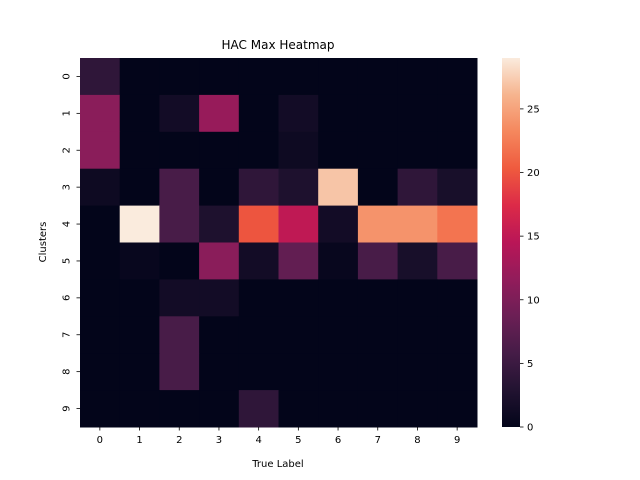  What do you see at coordinates (533, 173) in the screenshot?
I see `colorbar-tick-label: 20` at bounding box center [533, 173].